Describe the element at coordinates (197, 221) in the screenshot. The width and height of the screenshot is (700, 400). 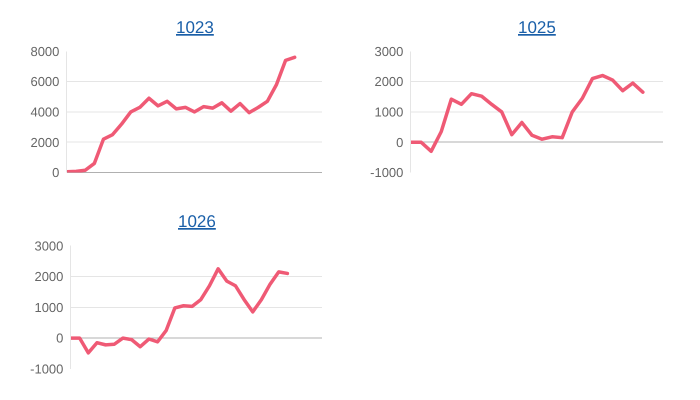
I see `chart-title: 1026` at that location.